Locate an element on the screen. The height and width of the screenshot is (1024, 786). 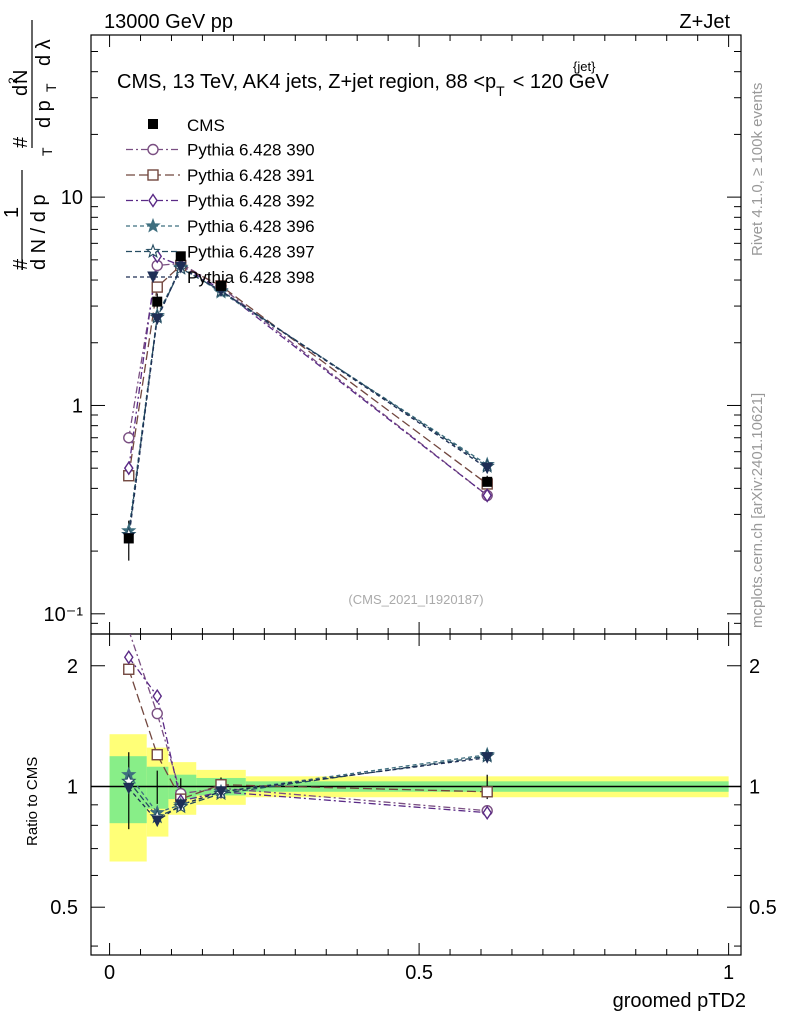
y-label-d: d is located at coordinates (21, 90).